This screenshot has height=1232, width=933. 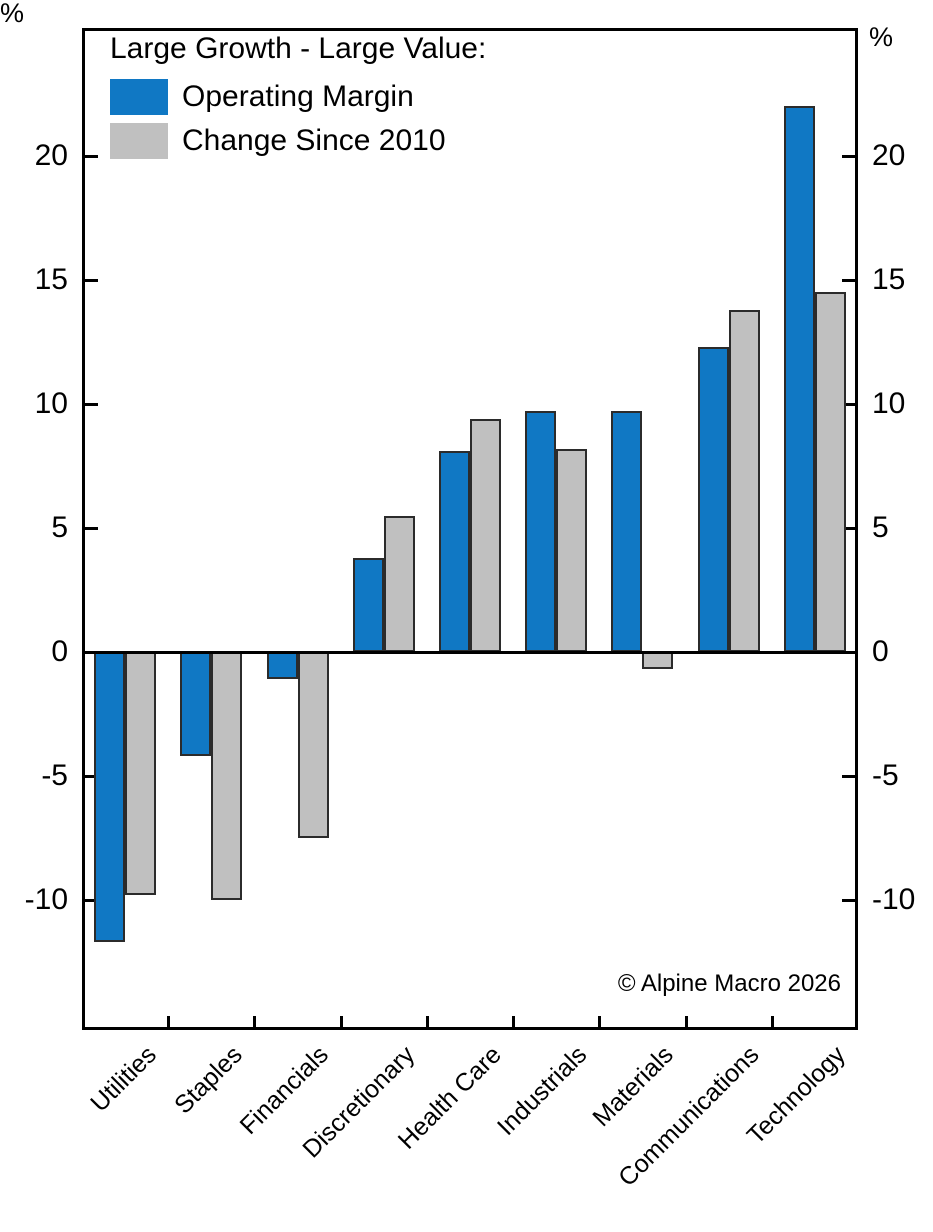 I want to click on bar-materials-operating-margin, so click(x=627, y=531).